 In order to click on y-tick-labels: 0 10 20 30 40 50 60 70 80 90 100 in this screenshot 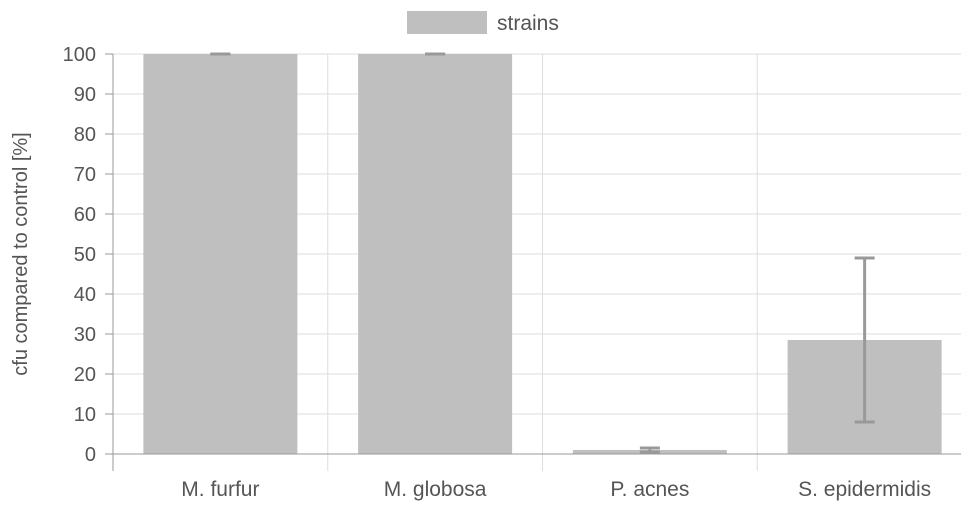, I will do `click(79, 255)`.